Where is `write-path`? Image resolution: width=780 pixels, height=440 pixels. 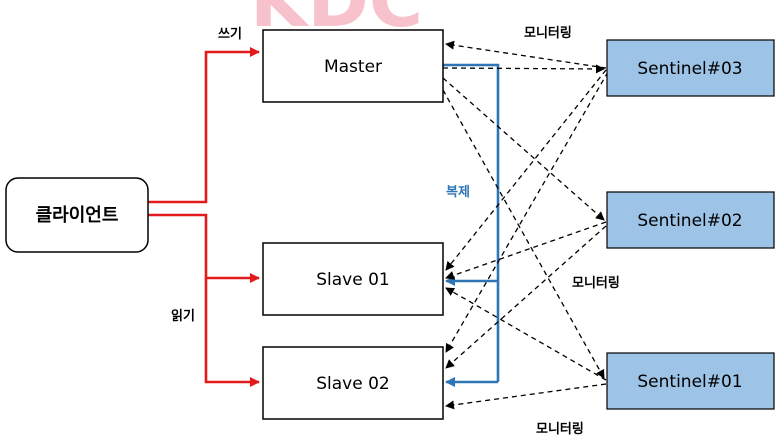
write-path is located at coordinates (203, 127).